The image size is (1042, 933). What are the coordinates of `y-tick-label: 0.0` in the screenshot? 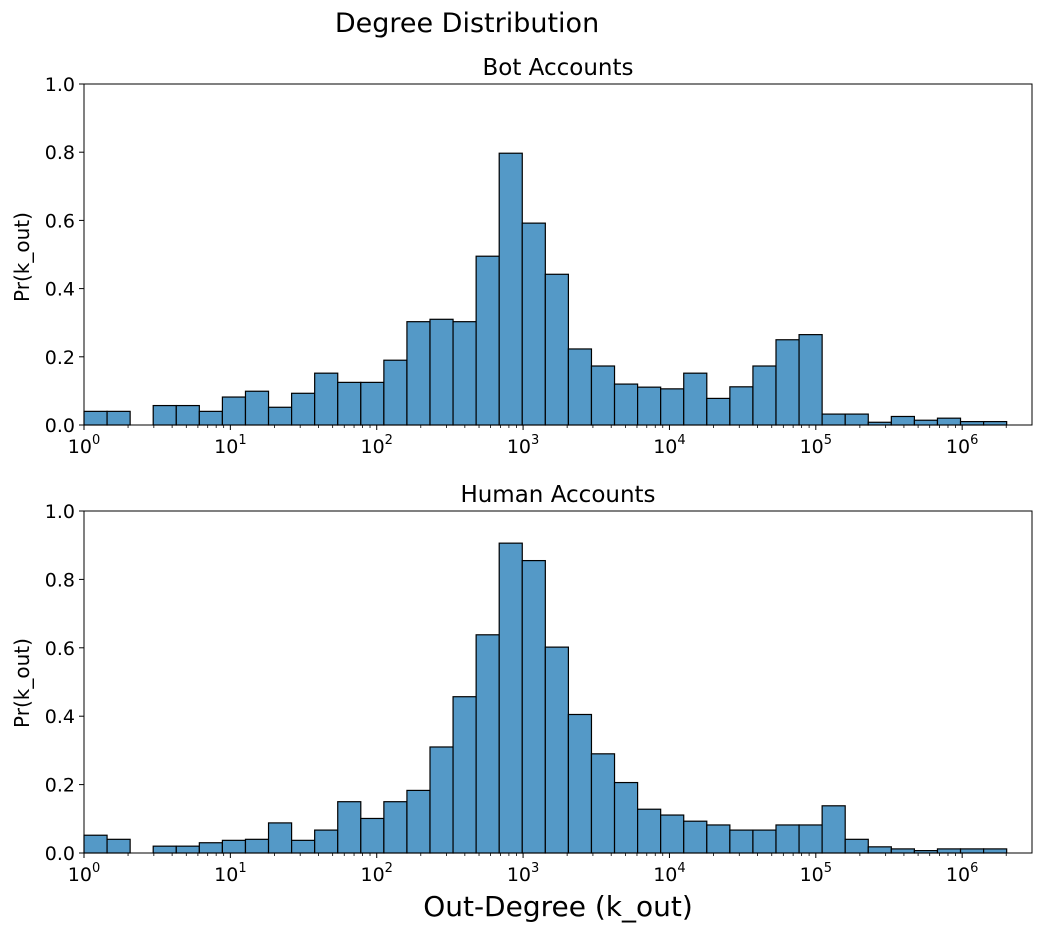 It's located at (60, 426).